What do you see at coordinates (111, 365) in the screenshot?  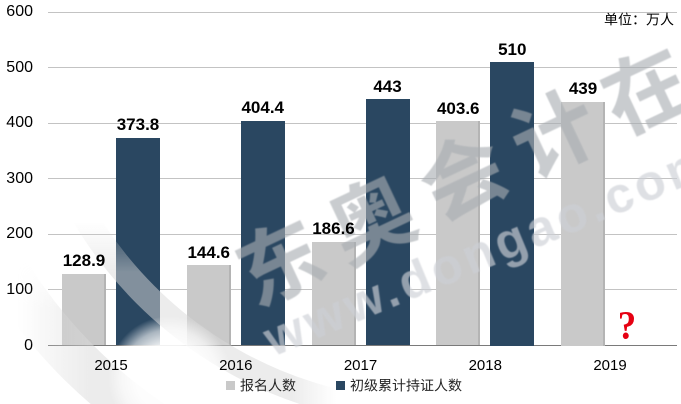 I see `x-category-label-2015: 2015` at bounding box center [111, 365].